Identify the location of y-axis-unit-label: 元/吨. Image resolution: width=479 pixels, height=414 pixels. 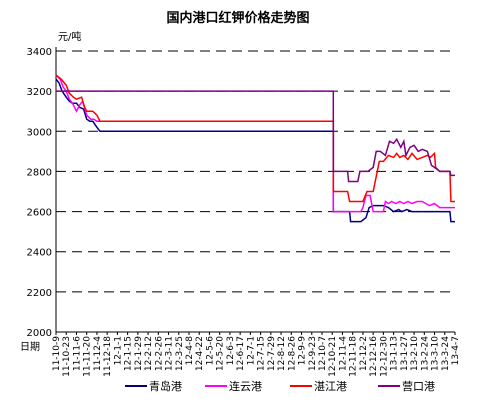
(69, 36).